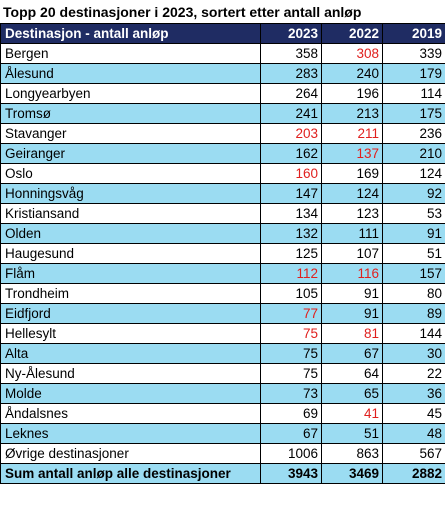 The height and width of the screenshot is (505, 445). Describe the element at coordinates (352, 373) in the screenshot. I see `value-2022: 64` at that location.